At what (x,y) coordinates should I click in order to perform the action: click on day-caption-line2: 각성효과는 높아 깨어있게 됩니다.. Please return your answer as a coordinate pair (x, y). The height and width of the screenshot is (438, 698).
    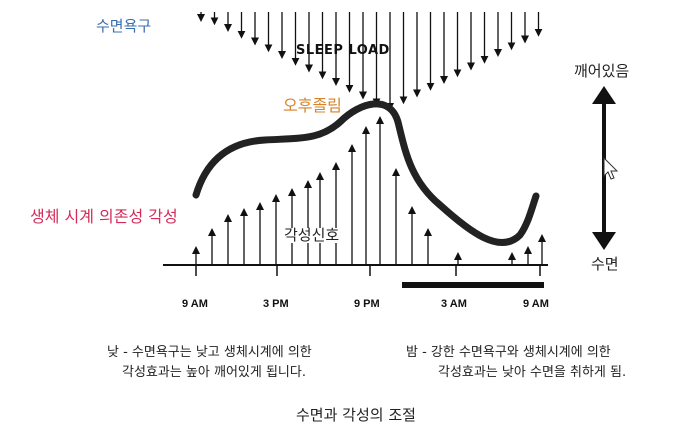
    Looking at the image, I should click on (214, 372).